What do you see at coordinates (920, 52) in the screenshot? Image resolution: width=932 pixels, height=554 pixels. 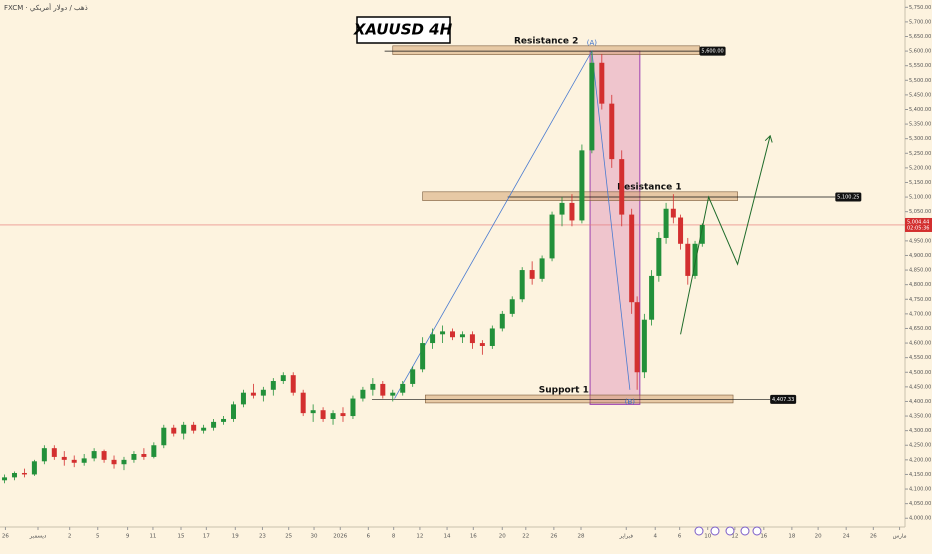 I see `y-tick-label: 5,600.00` at bounding box center [920, 52].